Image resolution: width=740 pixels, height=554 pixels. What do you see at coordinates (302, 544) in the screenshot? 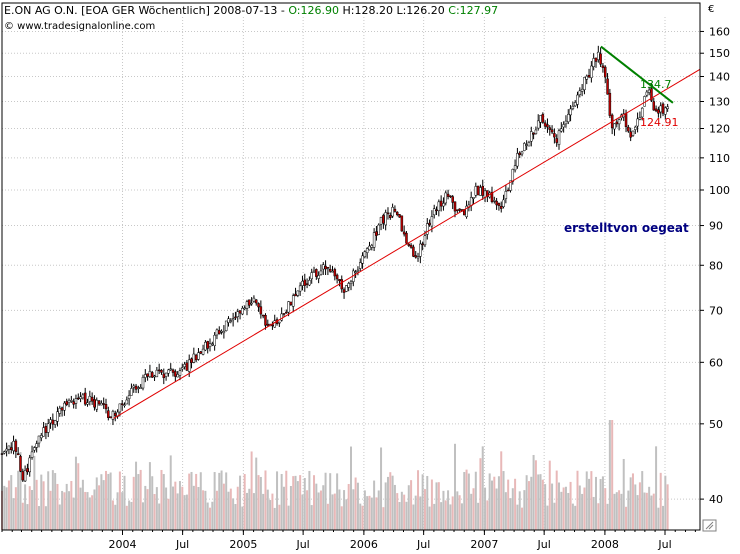
I see `x-tick-label: Jul` at bounding box center [302, 544].